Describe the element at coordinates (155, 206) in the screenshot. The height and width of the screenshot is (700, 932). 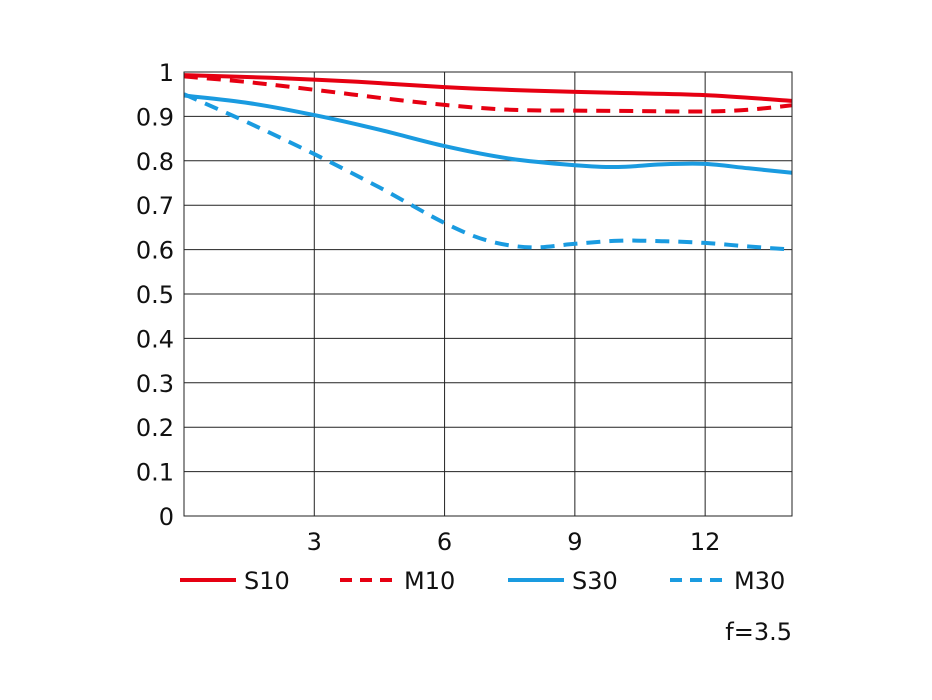
I see `y-tick-label: 0.7` at that location.